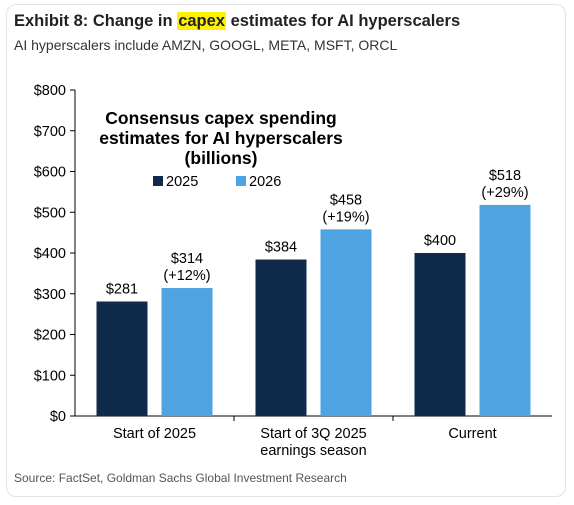 The width and height of the screenshot is (574, 505). What do you see at coordinates (50, 295) in the screenshot?
I see `y-tick-label: $300` at bounding box center [50, 295].